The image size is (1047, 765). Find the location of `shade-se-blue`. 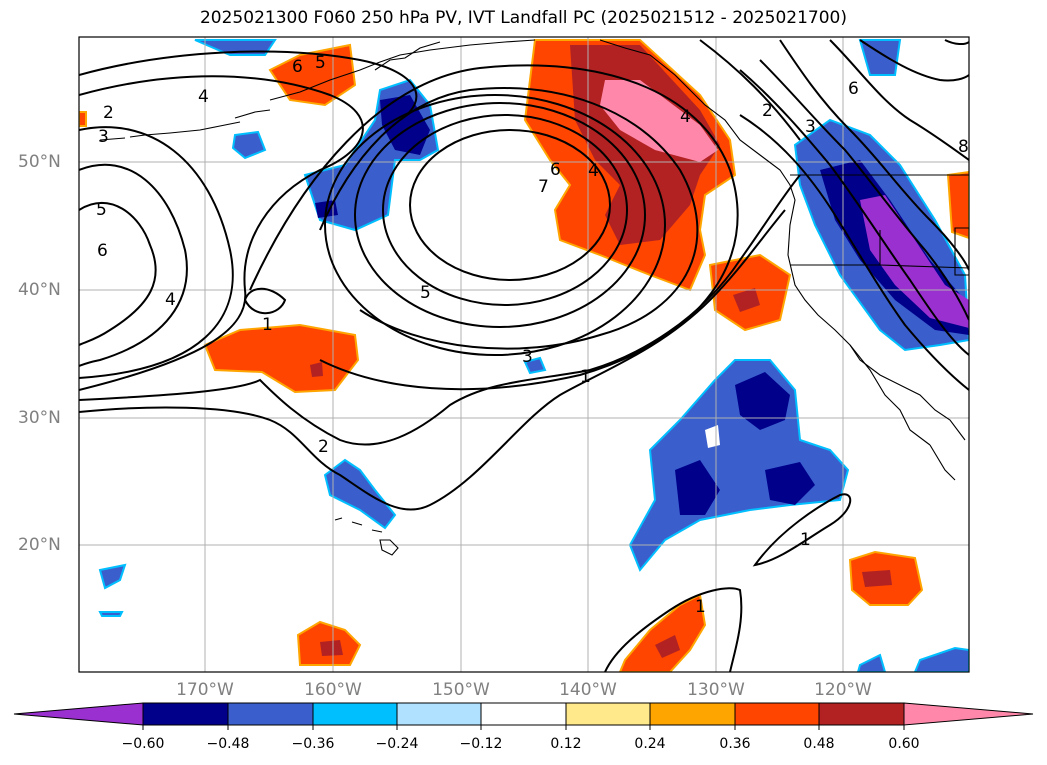

shade-se-blue is located at coordinates (941, 659).